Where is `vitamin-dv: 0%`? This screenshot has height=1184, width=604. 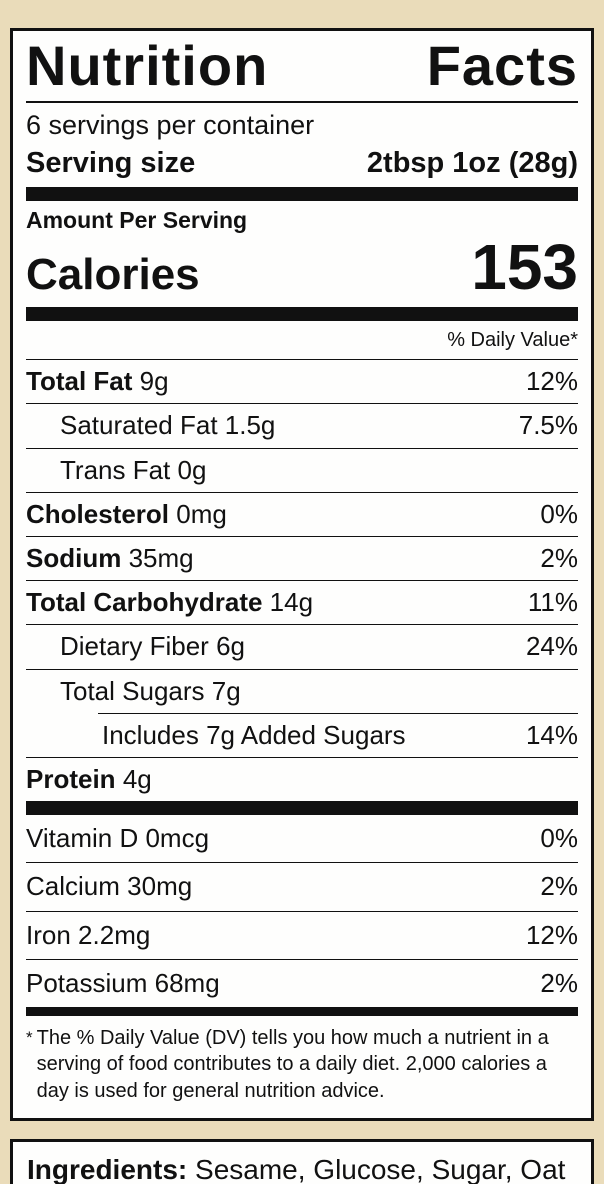
vitamin-dv: 0% is located at coordinates (559, 838).